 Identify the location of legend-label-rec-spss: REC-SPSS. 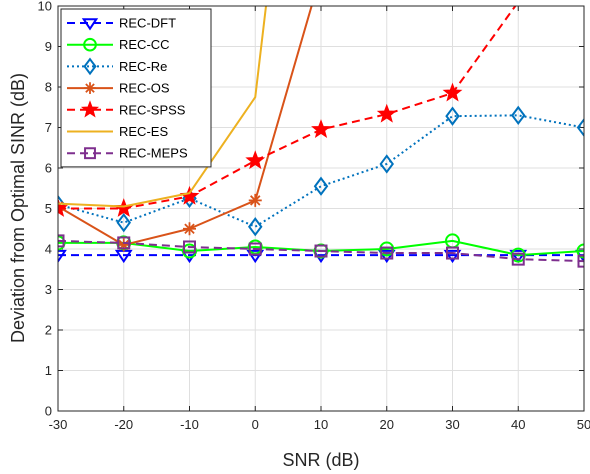
(152, 109).